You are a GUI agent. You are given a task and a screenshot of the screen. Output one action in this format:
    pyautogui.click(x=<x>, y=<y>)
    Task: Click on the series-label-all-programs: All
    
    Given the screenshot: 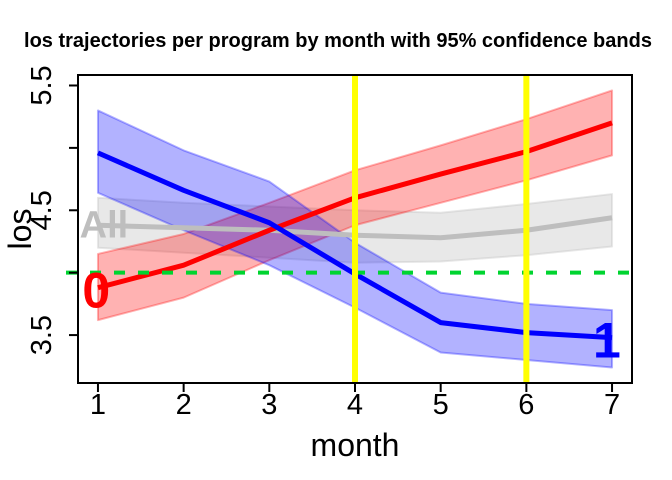 What is the action you would take?
    pyautogui.click(x=104, y=225)
    